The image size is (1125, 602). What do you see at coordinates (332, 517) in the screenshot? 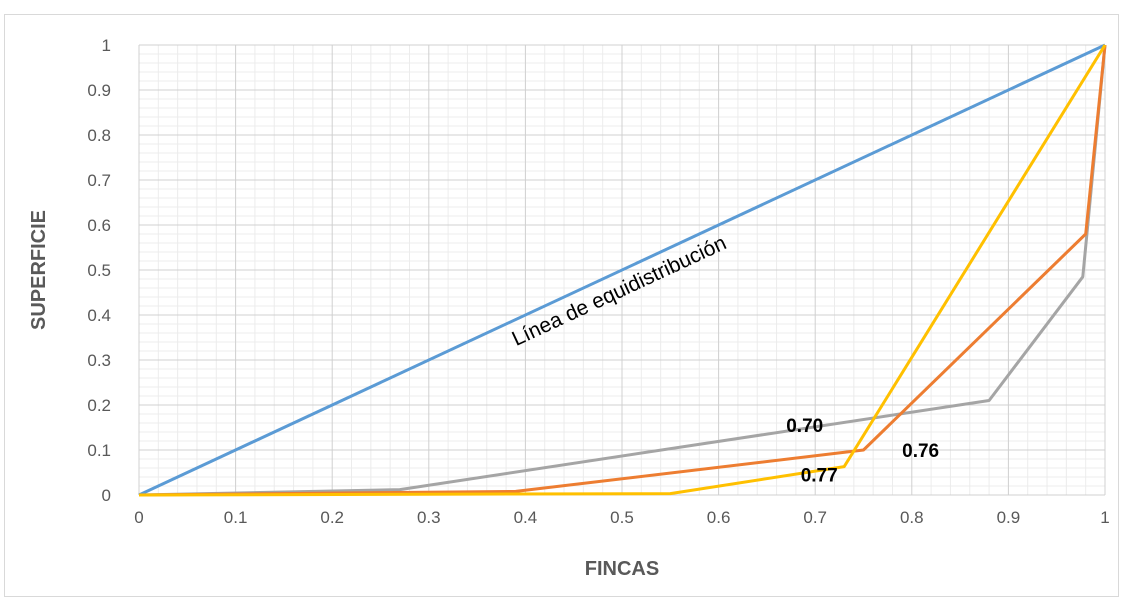
I see `x-tick-label: 0.2` at bounding box center [332, 517].